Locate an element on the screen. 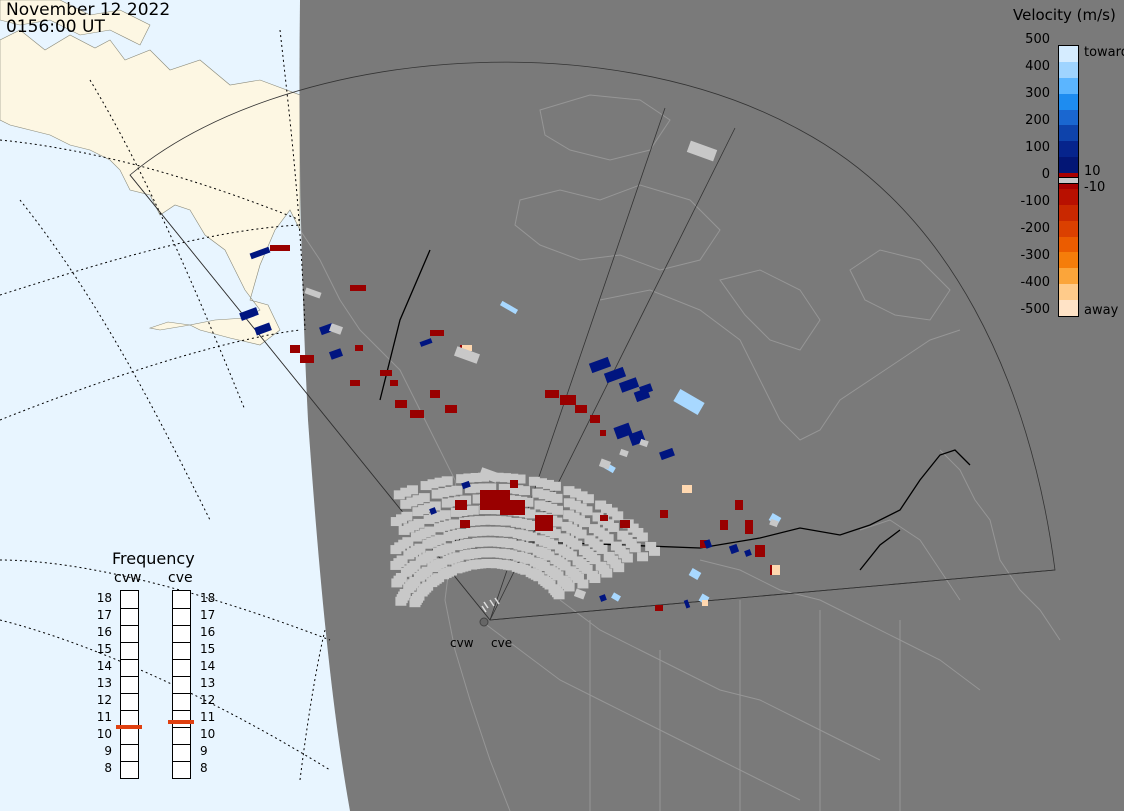 This screenshot has height=811, width=1124. colorbar-away-label: away is located at coordinates (1101, 310).